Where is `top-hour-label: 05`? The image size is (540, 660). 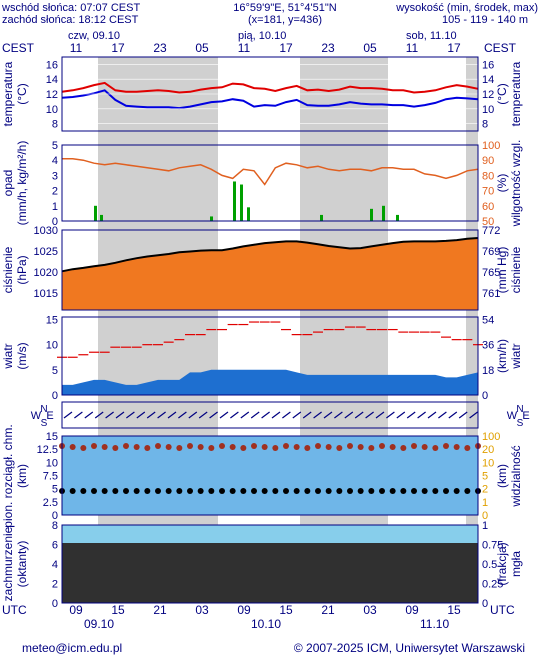
top-hour-label: 05 is located at coordinates (370, 48).